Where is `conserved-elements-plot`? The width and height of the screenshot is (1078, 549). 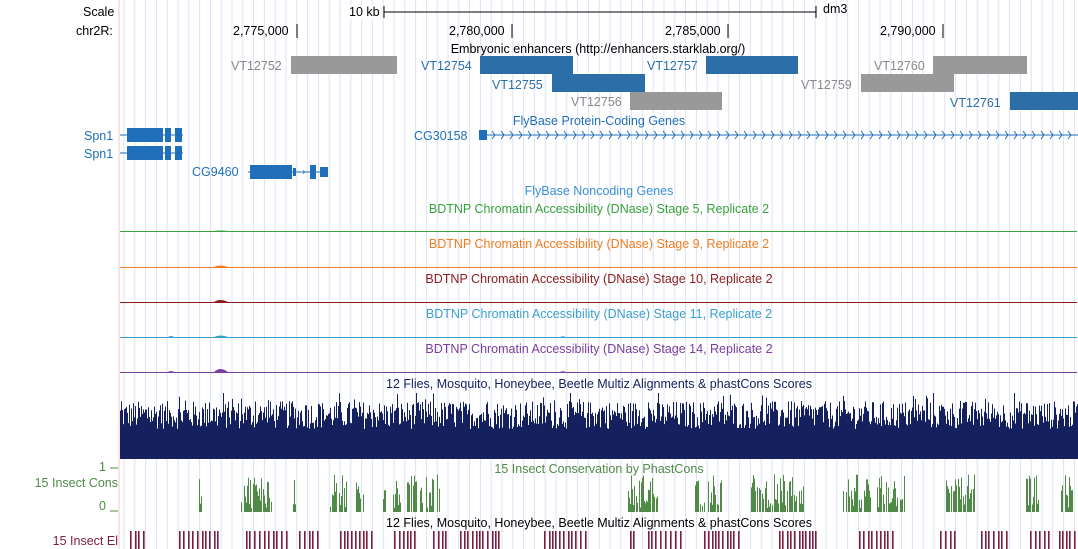 conserved-elements-plot is located at coordinates (603, 540).